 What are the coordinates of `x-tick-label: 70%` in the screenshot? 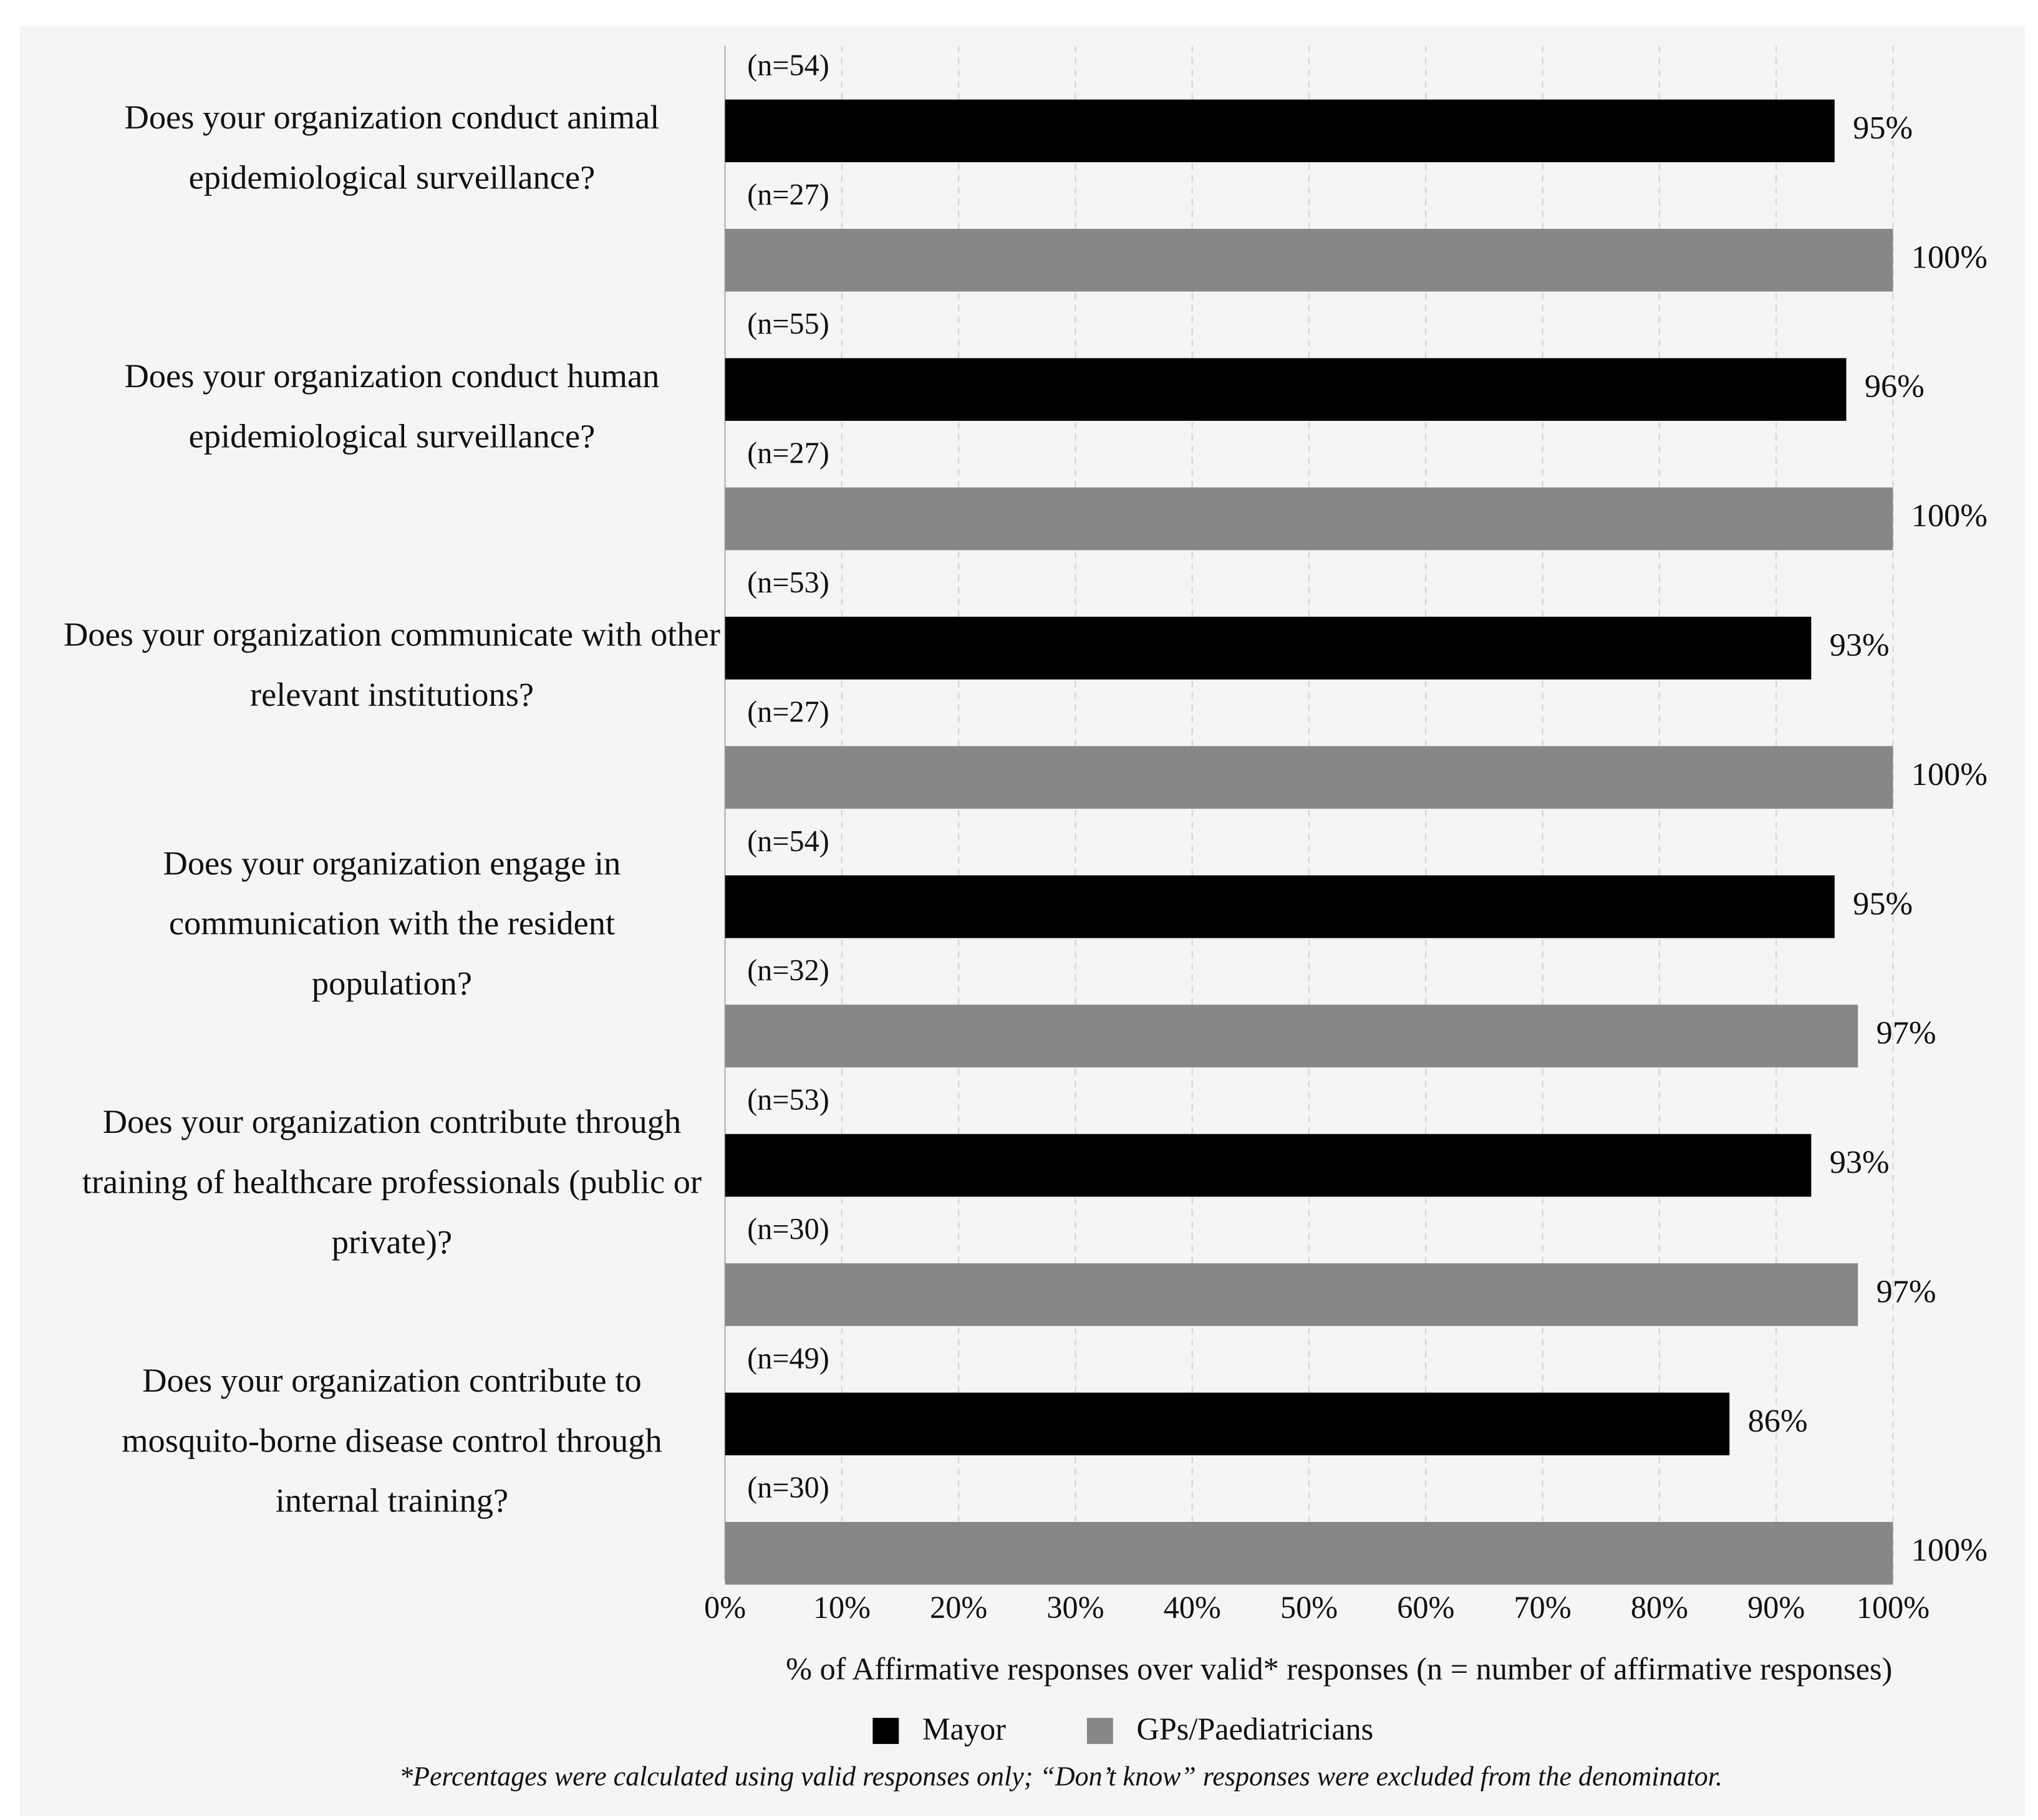 It's located at (1543, 1607).